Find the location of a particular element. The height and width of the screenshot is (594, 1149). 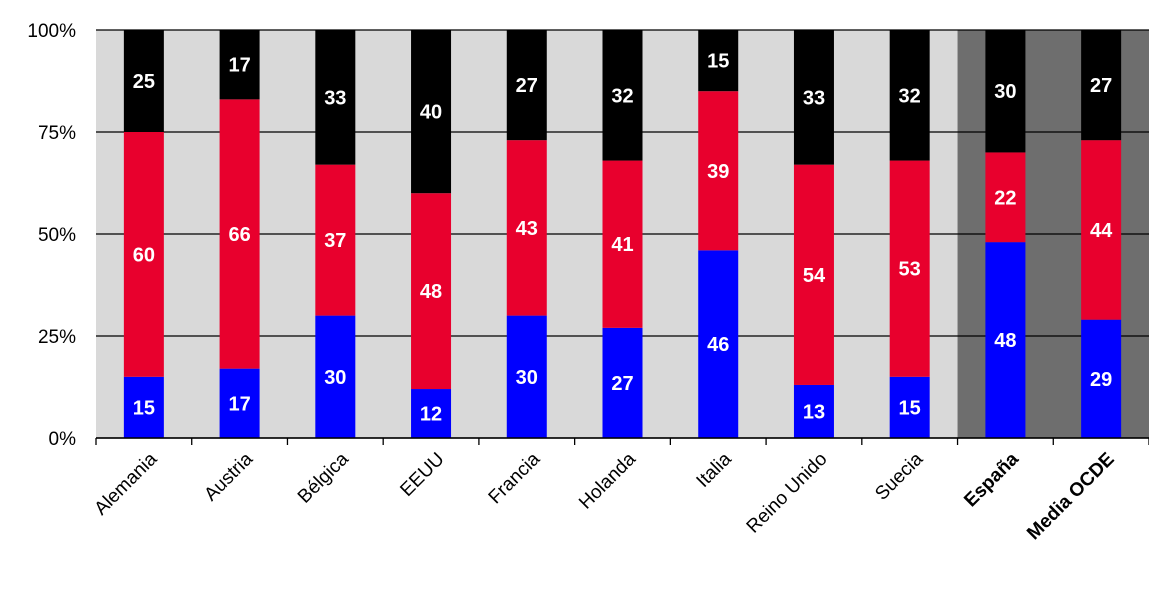

data-label: 66 is located at coordinates (239, 235).